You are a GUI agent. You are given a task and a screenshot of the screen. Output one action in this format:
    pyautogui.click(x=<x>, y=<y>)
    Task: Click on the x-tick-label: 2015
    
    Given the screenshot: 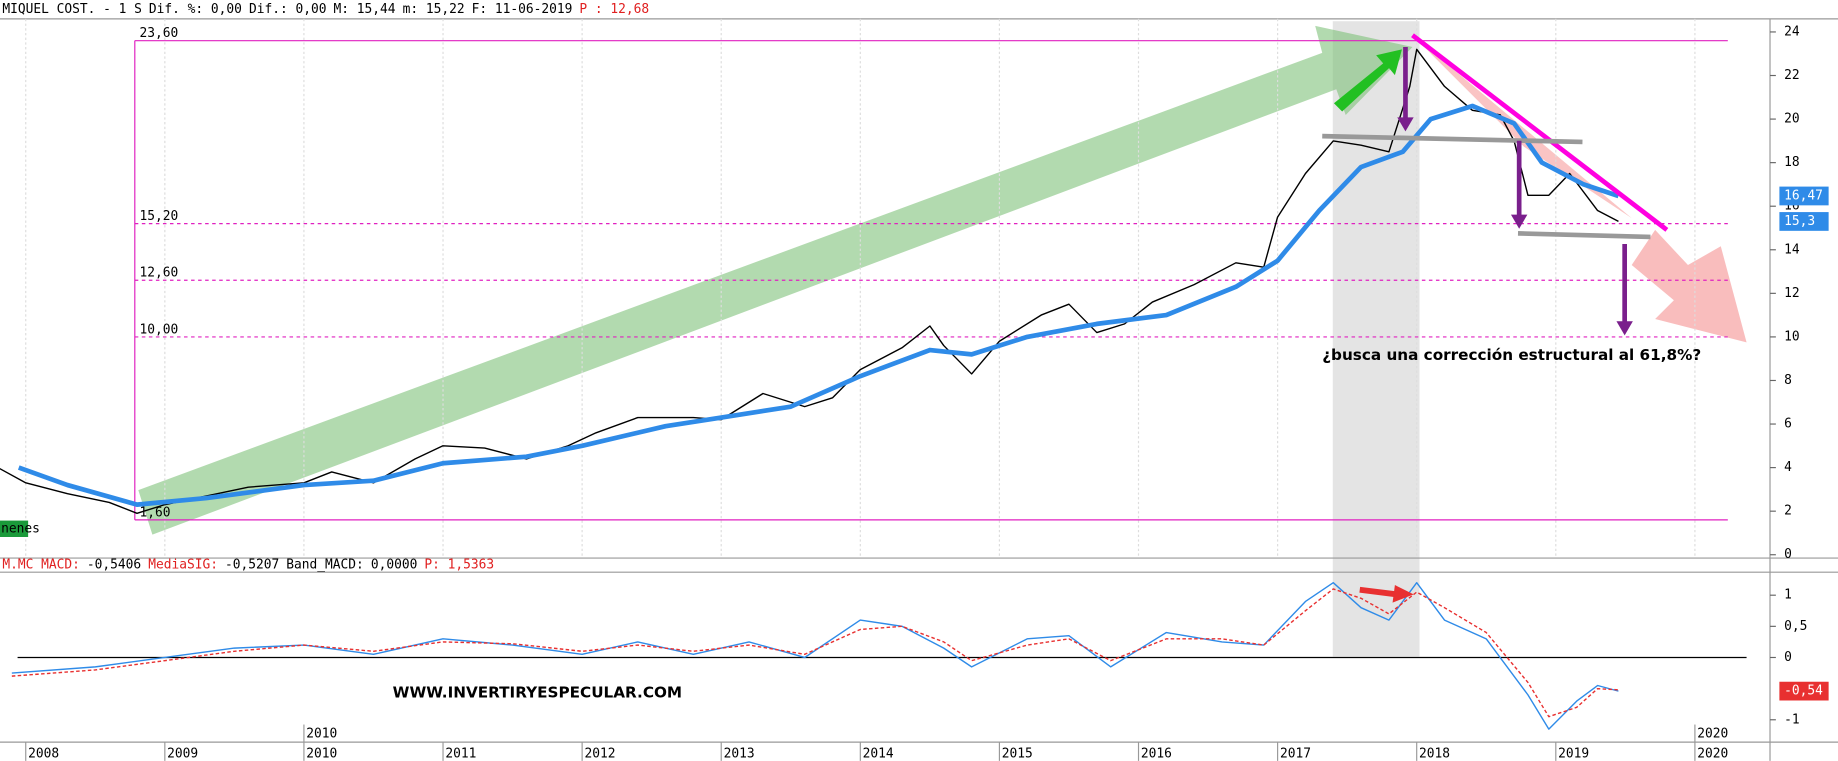 What is the action you would take?
    pyautogui.click(x=1017, y=753)
    